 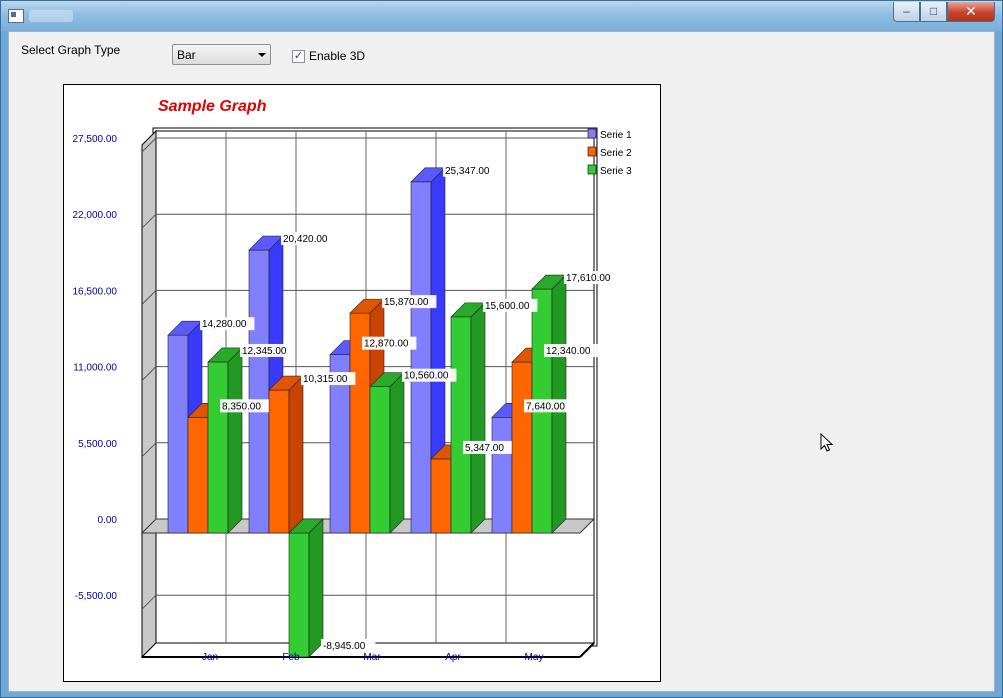 I want to click on close-button: ✕, so click(x=971, y=12).